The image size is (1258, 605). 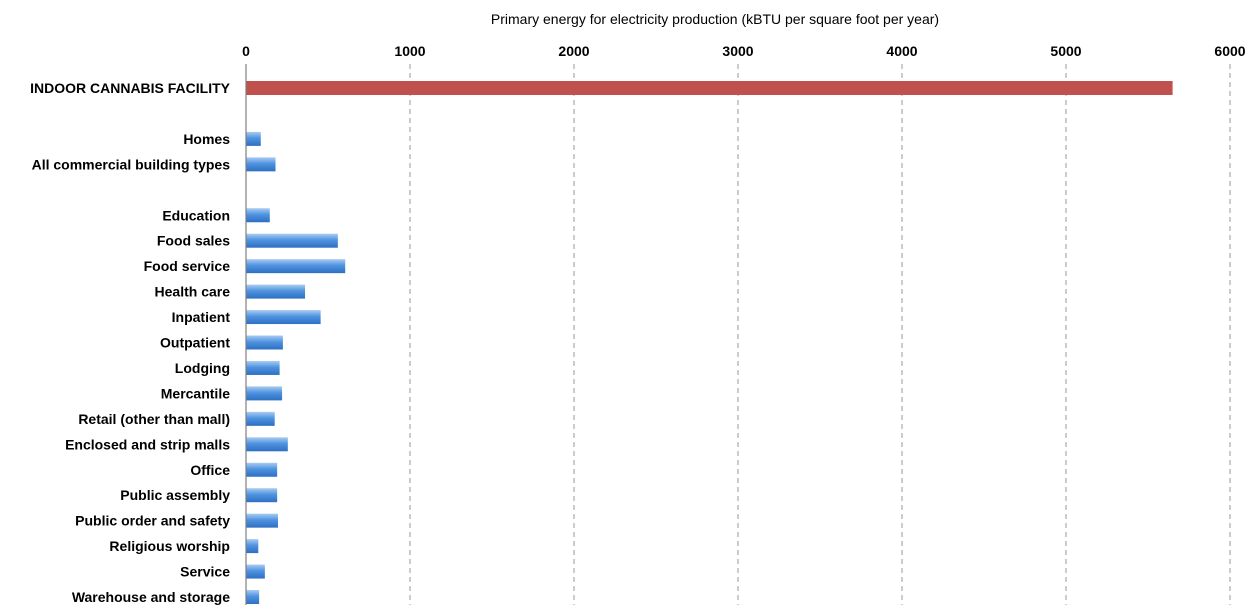 What do you see at coordinates (206, 139) in the screenshot?
I see `category-label: Homes` at bounding box center [206, 139].